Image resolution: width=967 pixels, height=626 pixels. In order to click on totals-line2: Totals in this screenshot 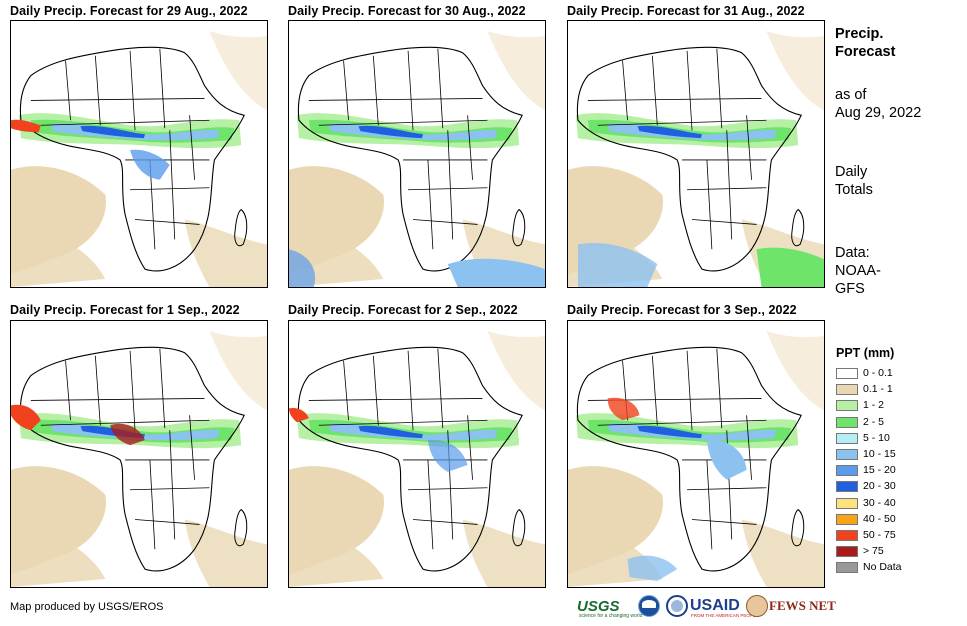, I will do `click(854, 190)`.